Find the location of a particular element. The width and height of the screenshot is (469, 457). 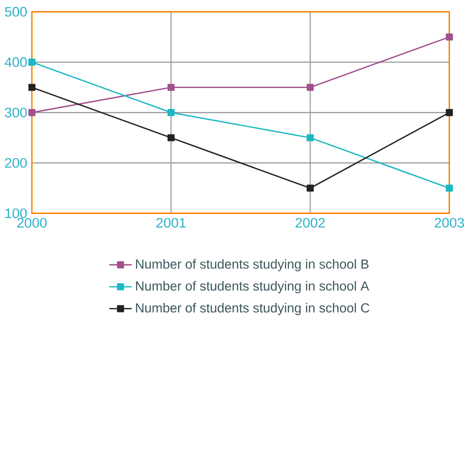

x-tick-label: 2002 is located at coordinates (310, 223).